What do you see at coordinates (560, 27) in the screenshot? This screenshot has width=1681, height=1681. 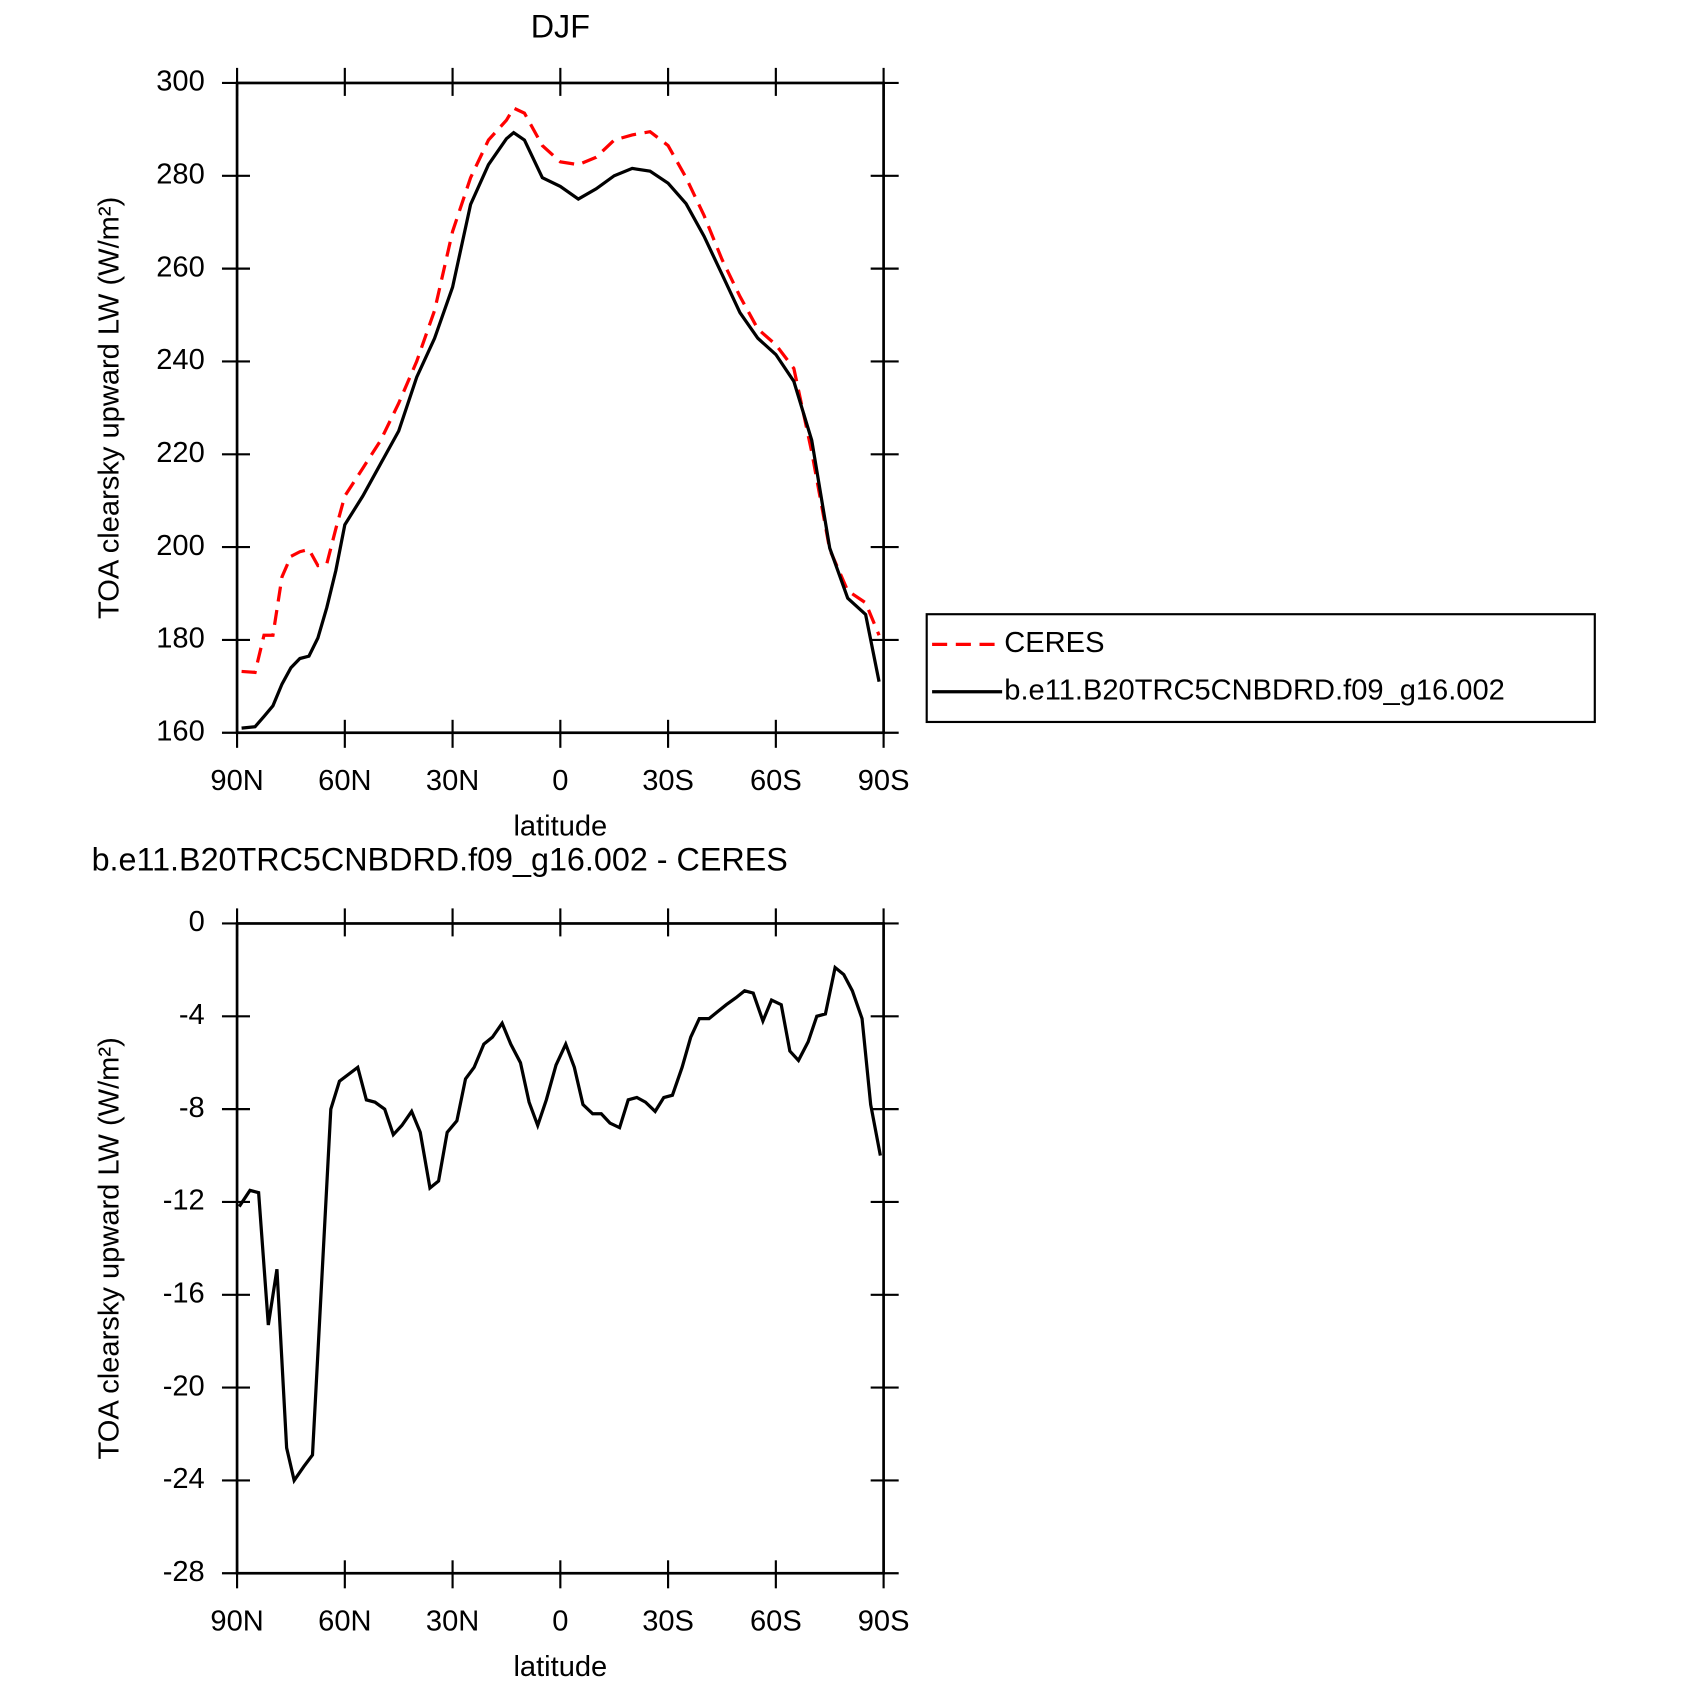 I see `chart-title: DJF` at bounding box center [560, 27].